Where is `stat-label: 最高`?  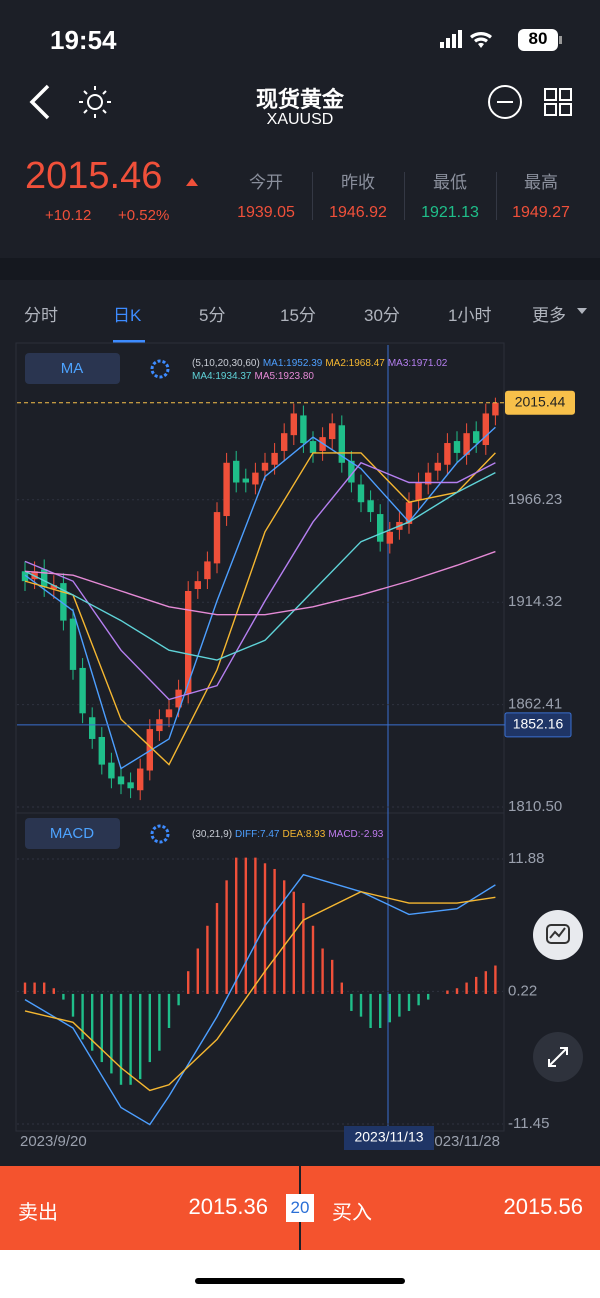 stat-label: 最高 is located at coordinates (541, 182).